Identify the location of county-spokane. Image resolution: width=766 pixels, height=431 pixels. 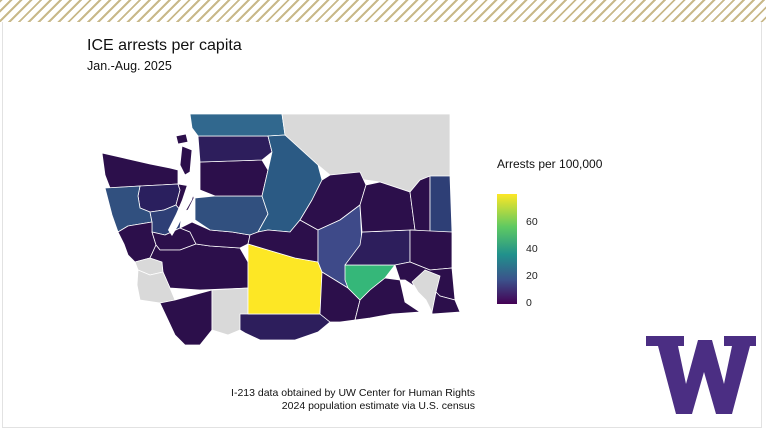
(431, 250).